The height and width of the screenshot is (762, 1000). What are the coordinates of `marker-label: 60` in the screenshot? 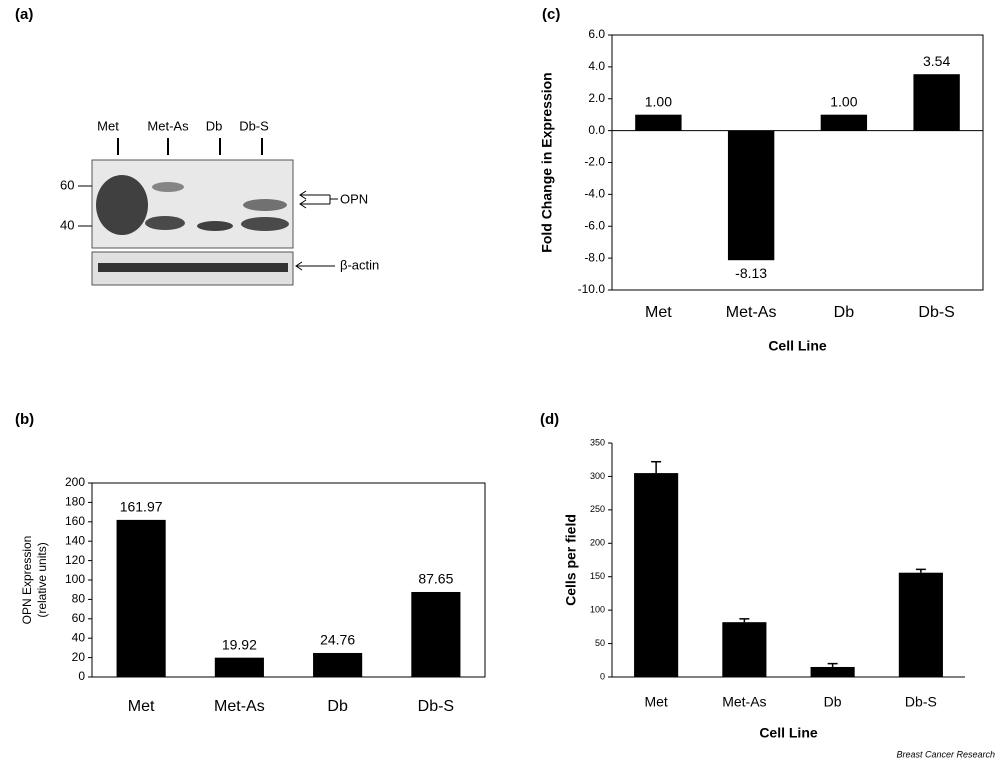 It's located at (67, 184).